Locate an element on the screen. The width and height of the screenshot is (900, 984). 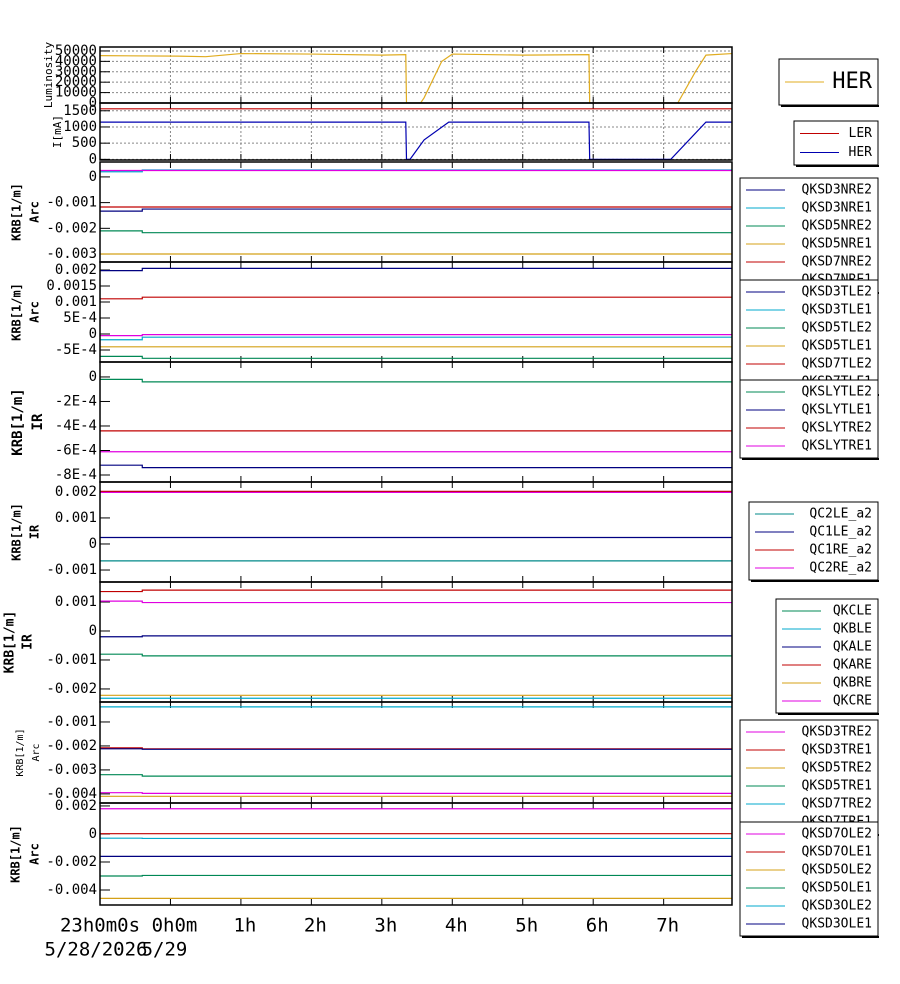
legend-label: QKSD3TLE1 is located at coordinates (837, 310).